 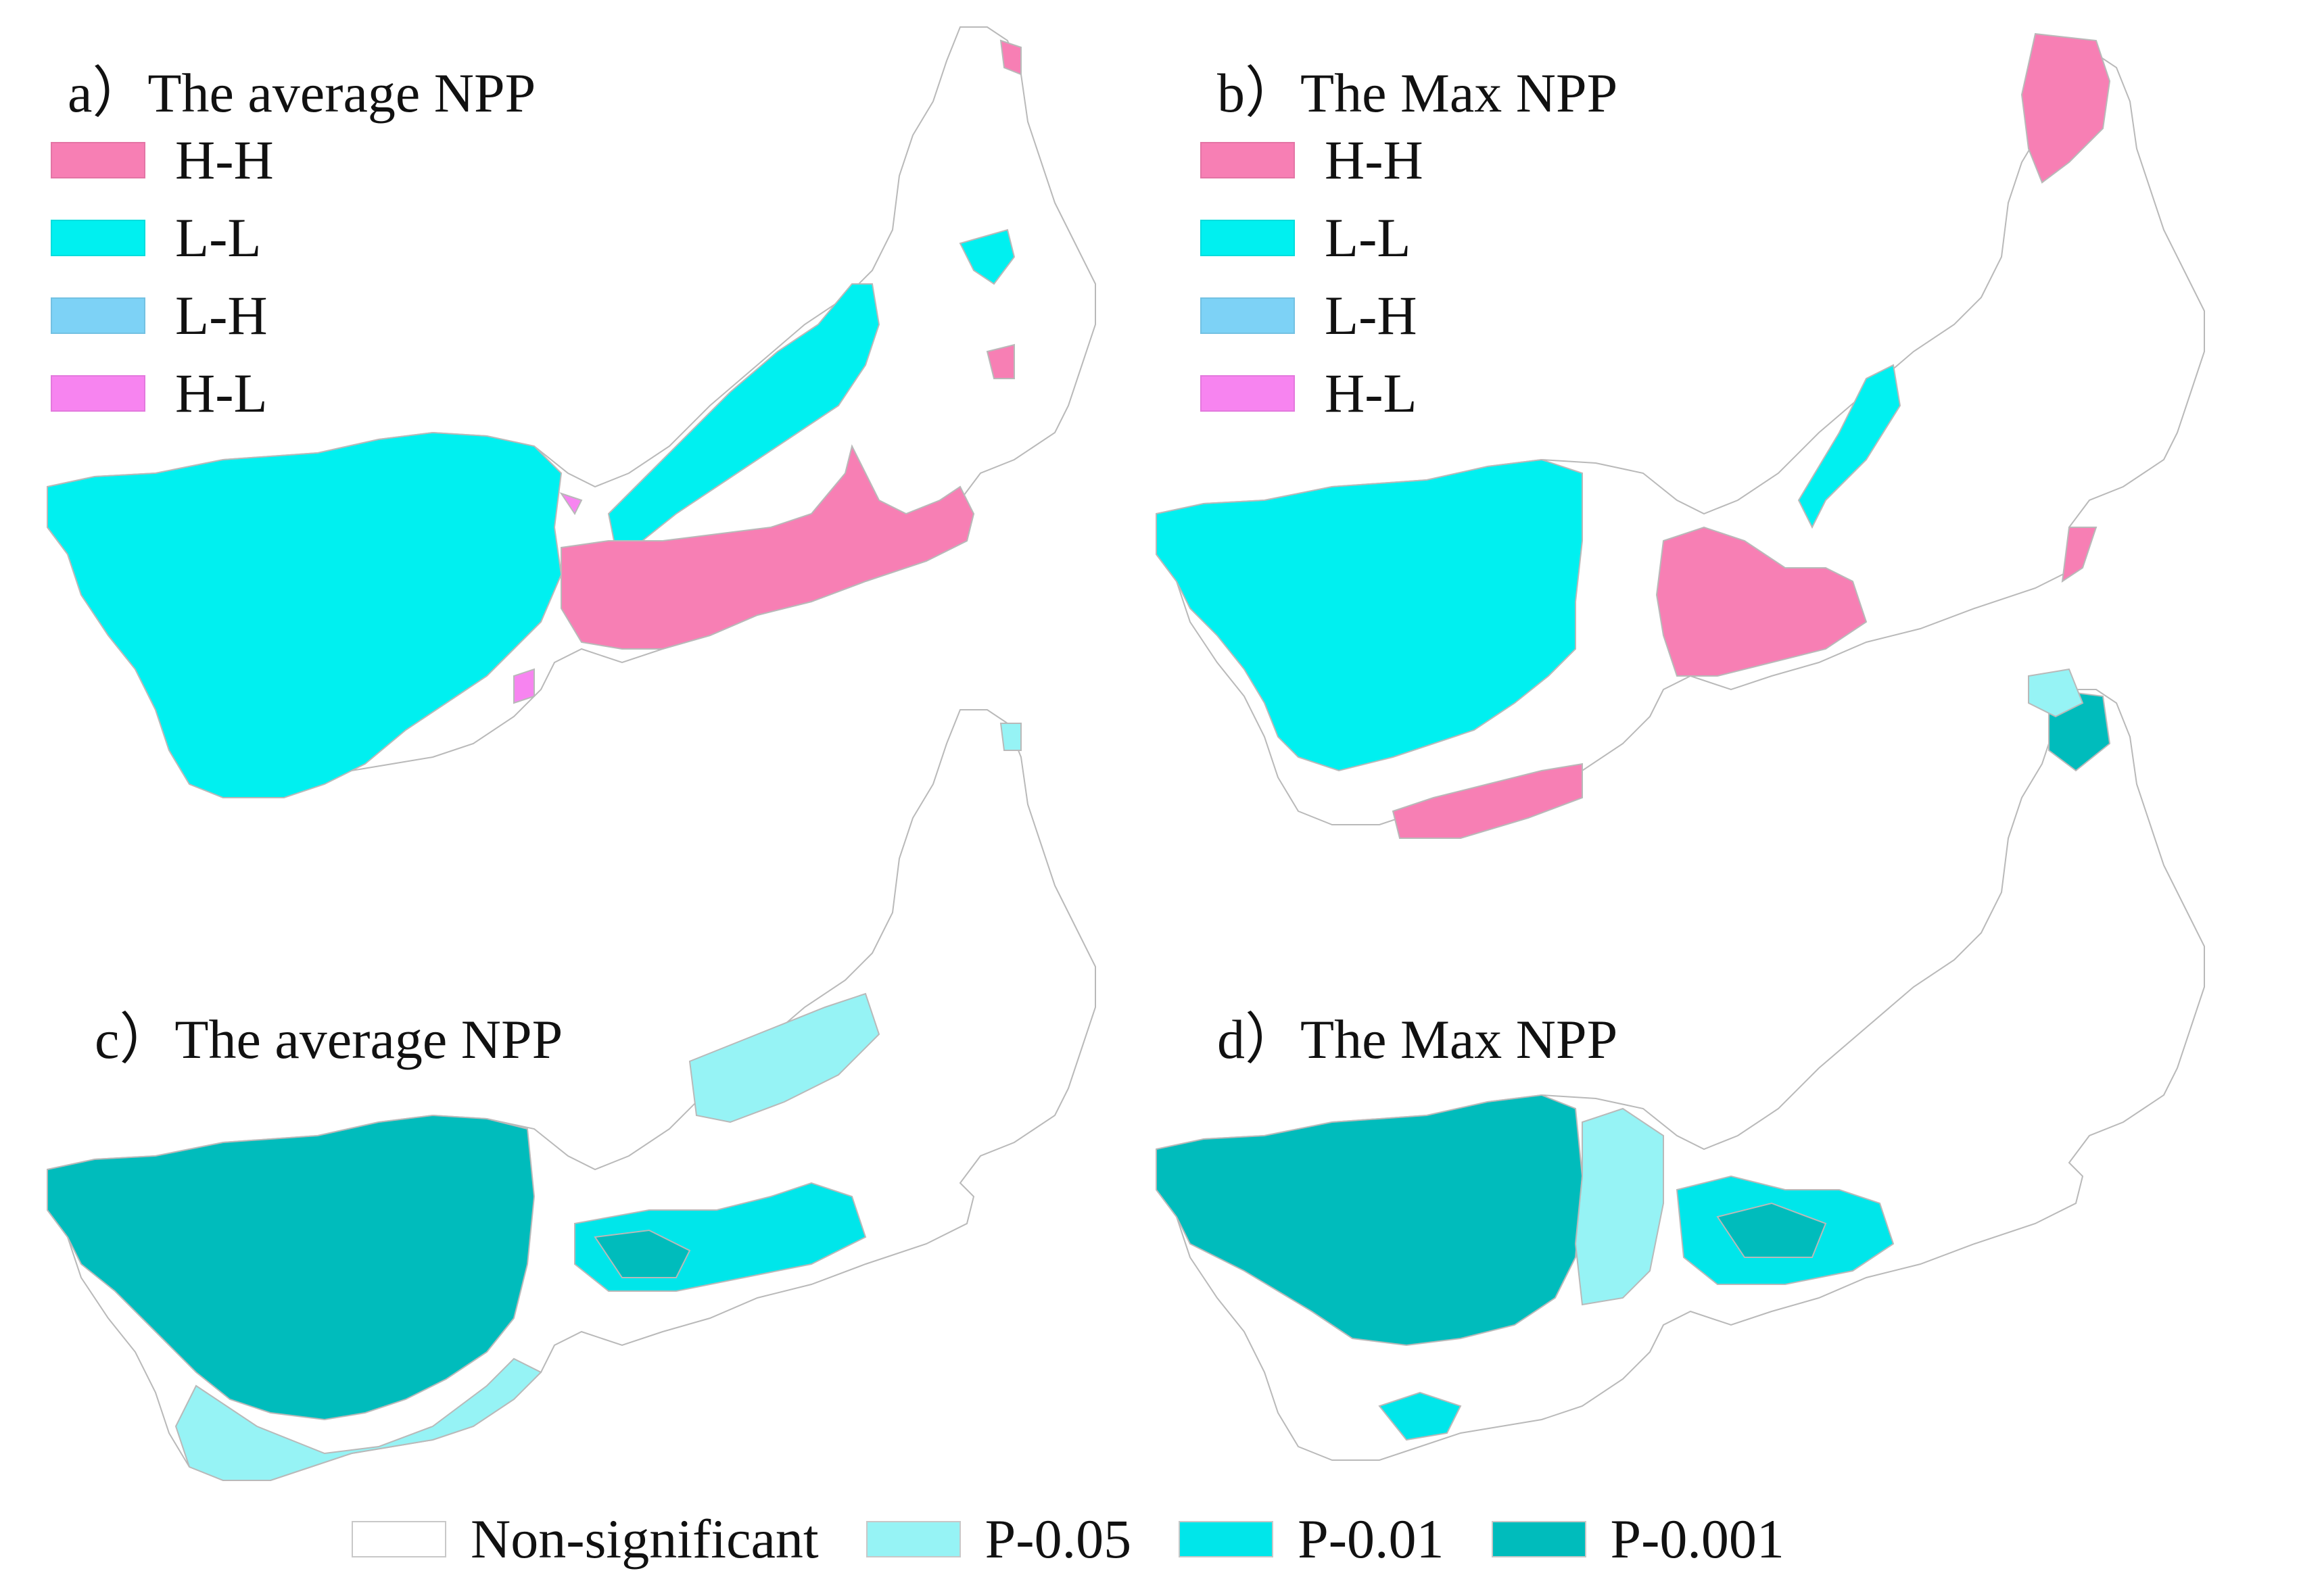 I want to click on panel-c-p005-north, so click(x=784, y=1057).